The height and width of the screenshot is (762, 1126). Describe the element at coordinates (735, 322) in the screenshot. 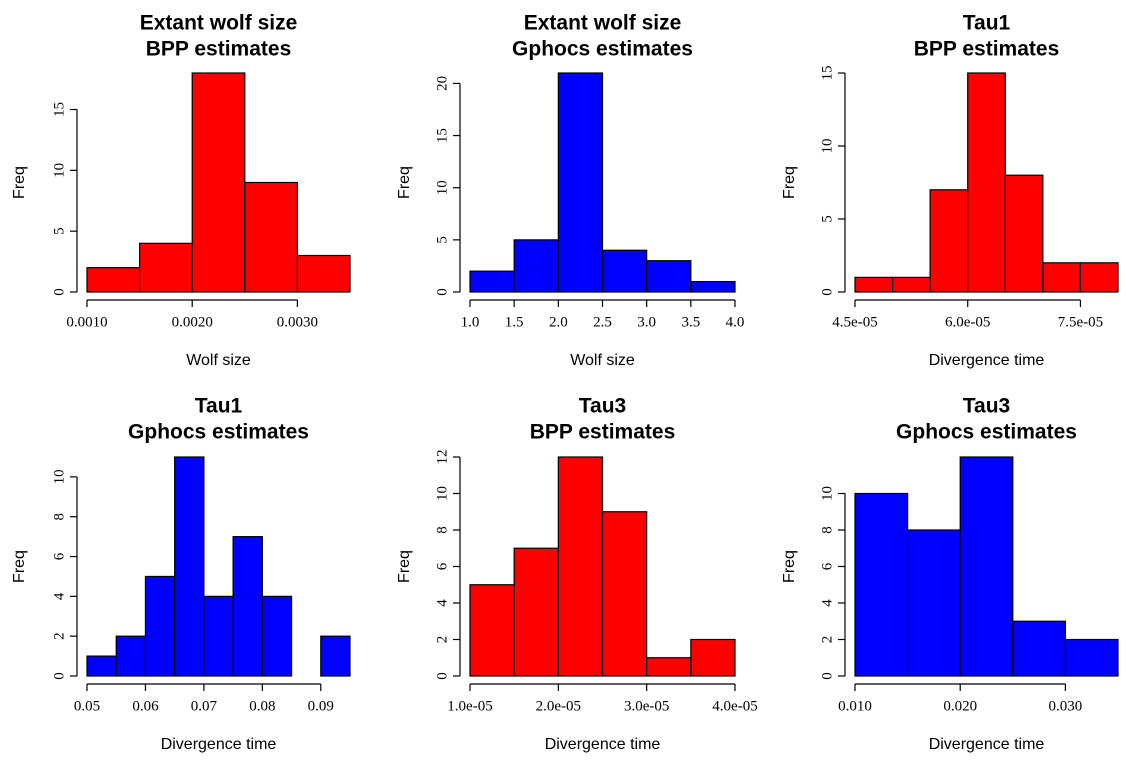

I see `chart2-x-tick-label-7: 4.0` at that location.